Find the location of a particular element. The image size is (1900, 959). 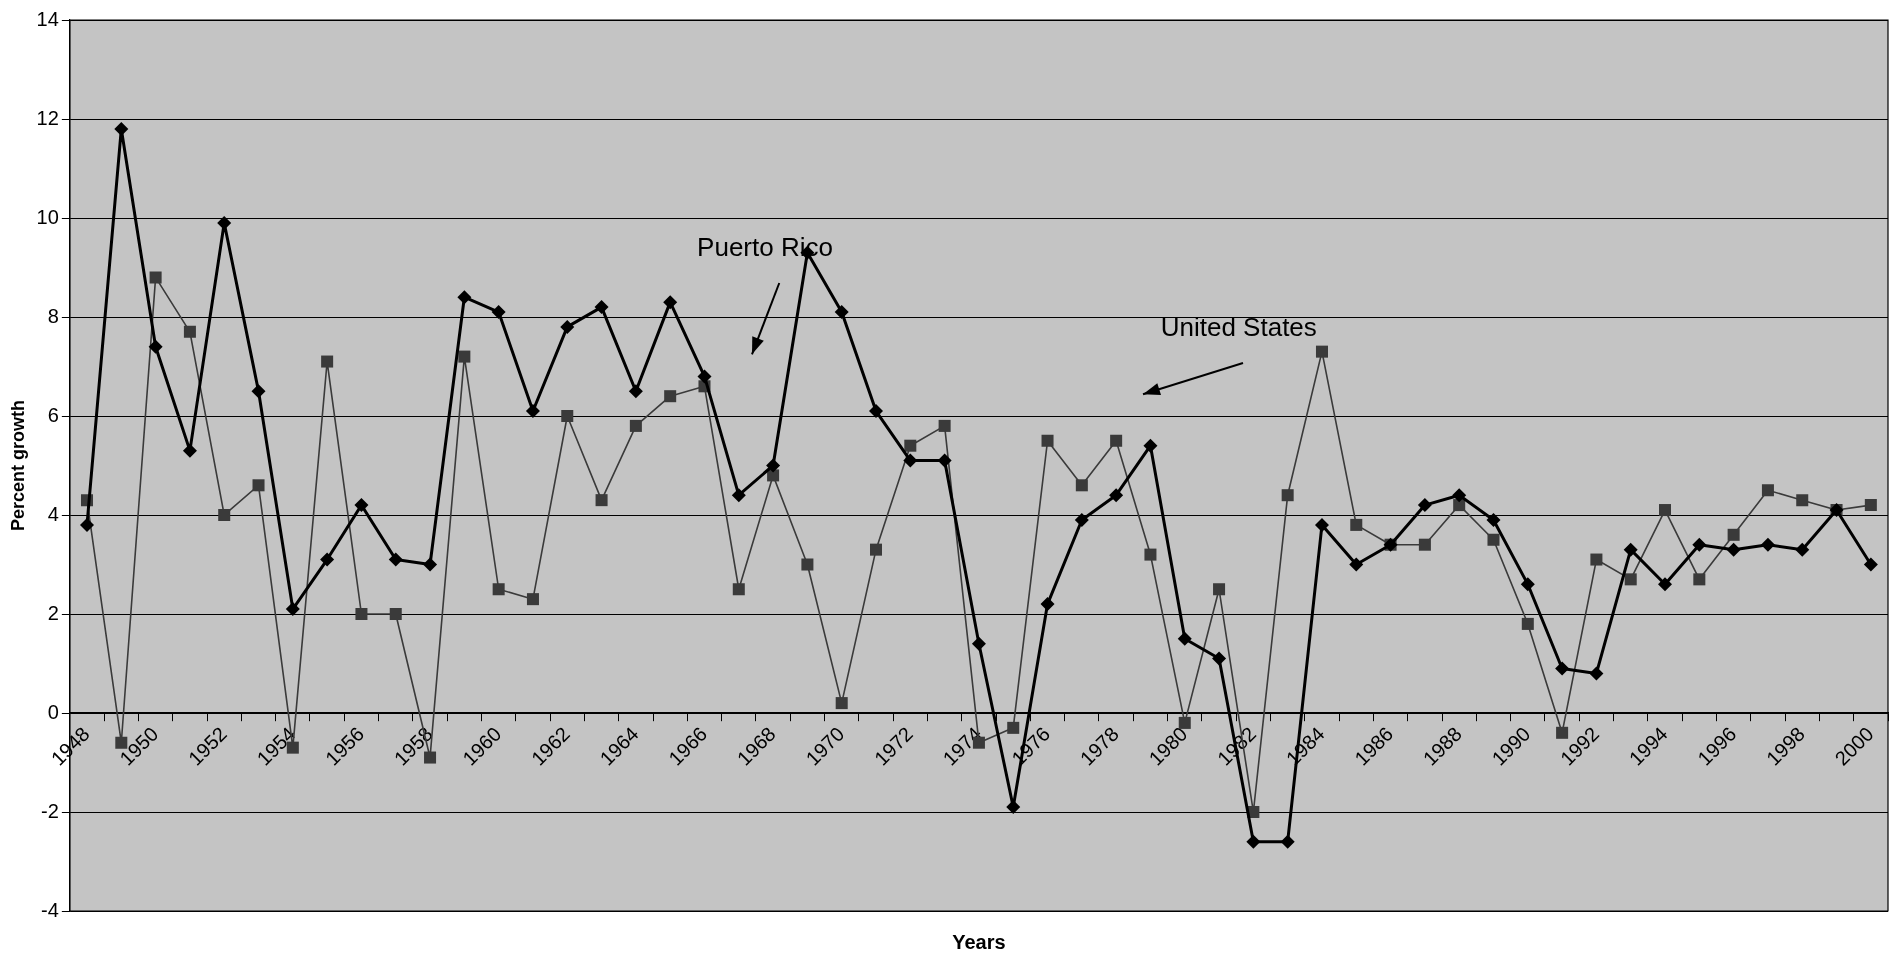

y-tick-label: 6 is located at coordinates (53, 414).